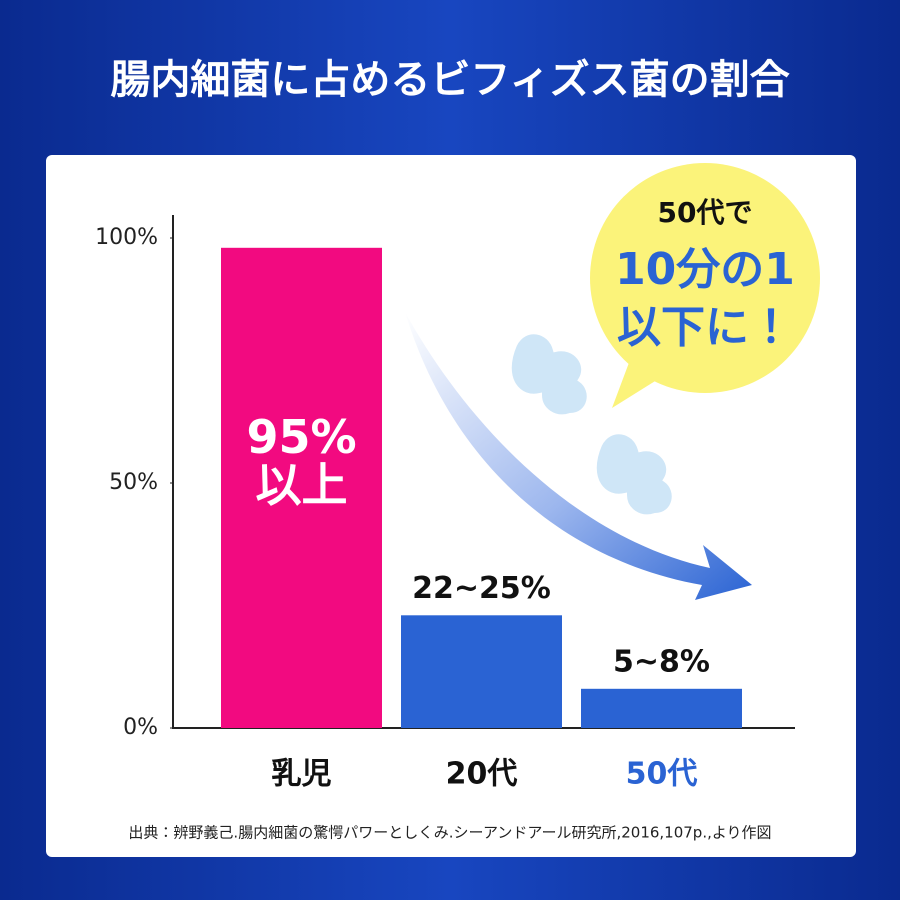 The image size is (900, 904). I want to click on callout, so click(705, 278).